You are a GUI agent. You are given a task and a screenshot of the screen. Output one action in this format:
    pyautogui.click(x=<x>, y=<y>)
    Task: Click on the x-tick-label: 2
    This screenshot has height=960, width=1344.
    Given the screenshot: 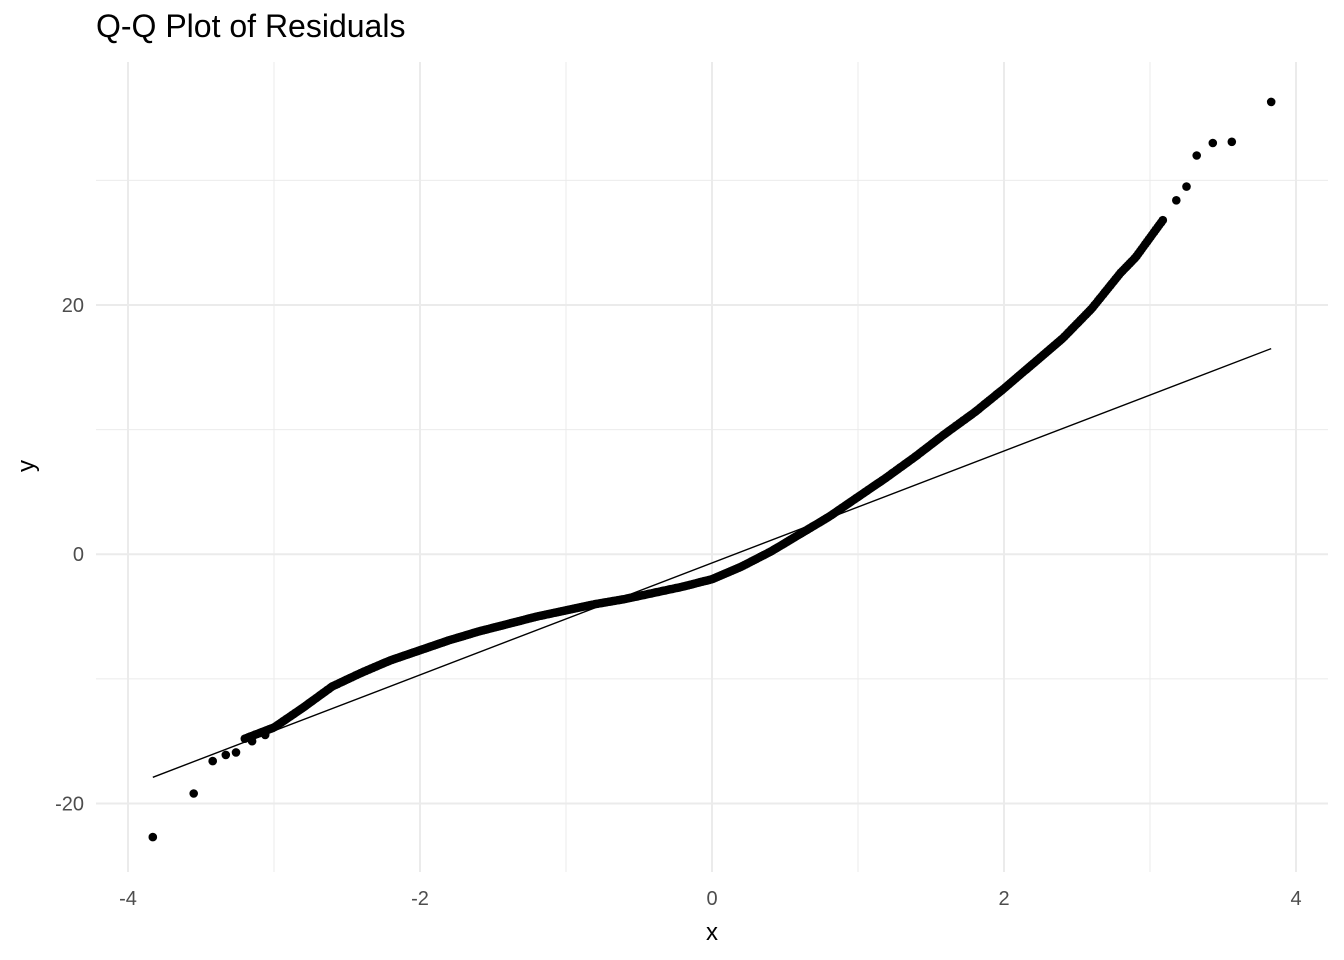 What is the action you would take?
    pyautogui.click(x=1003, y=899)
    